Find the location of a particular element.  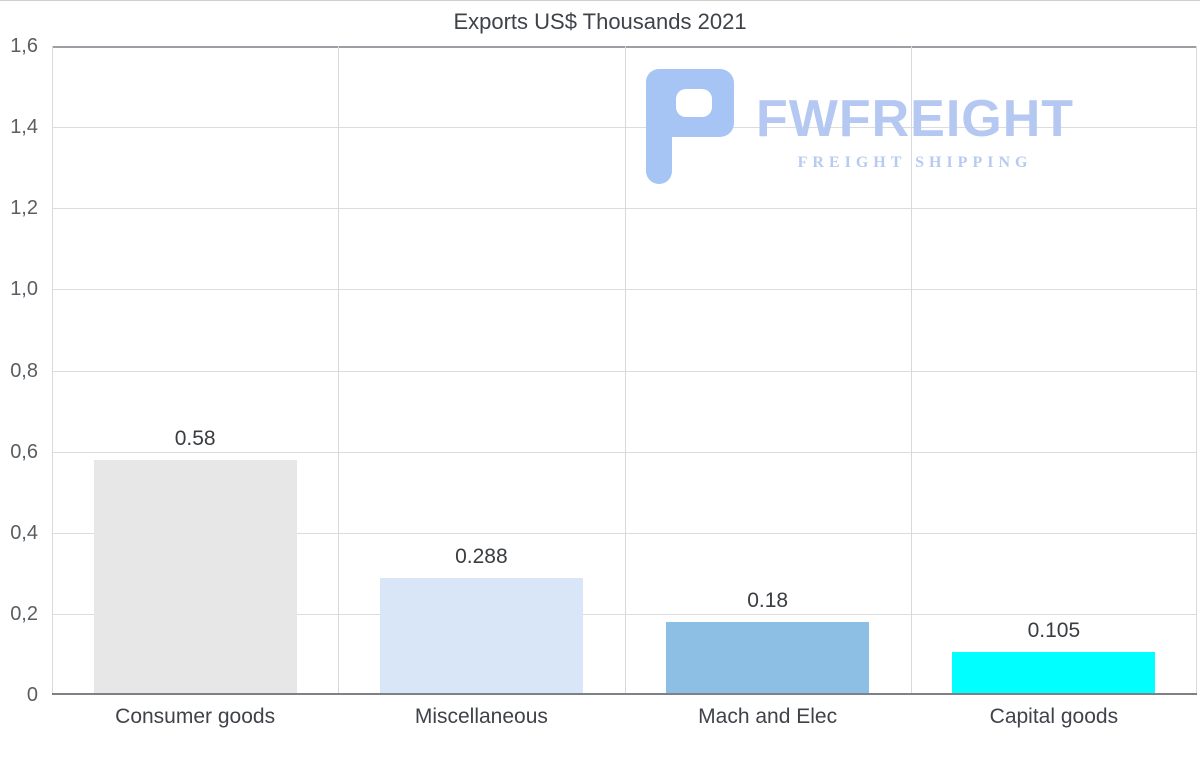

y-tick-label: 1,4 is located at coordinates (24, 127).